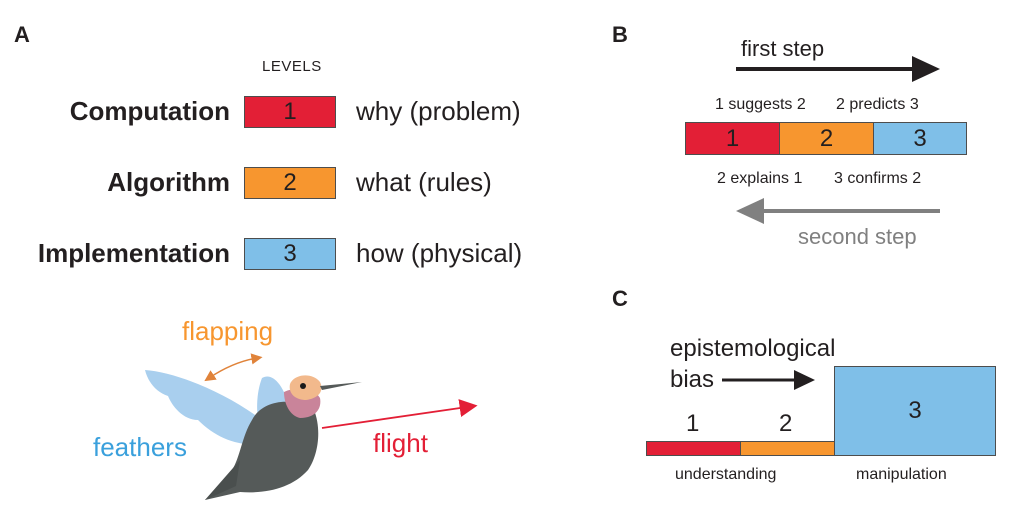  I want to click on label-2-predicts-3: 2 predicts 3, so click(877, 104).